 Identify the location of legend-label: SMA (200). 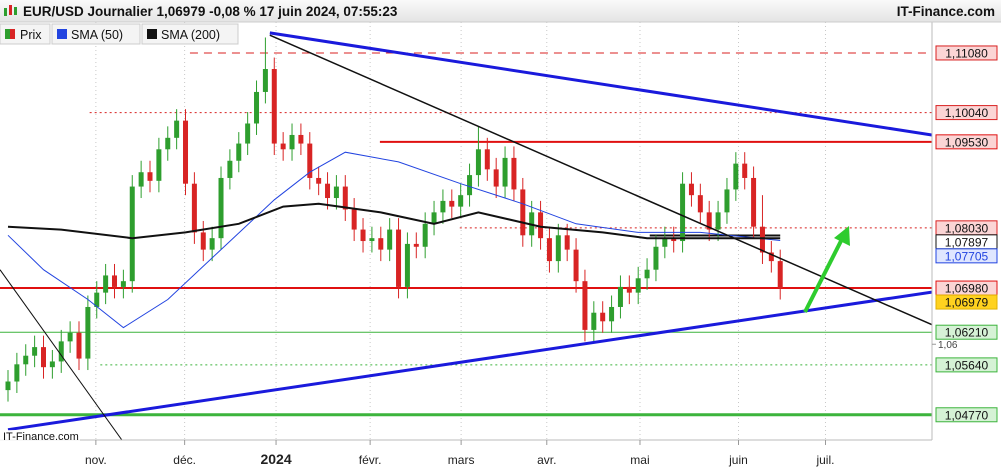
(190, 35).